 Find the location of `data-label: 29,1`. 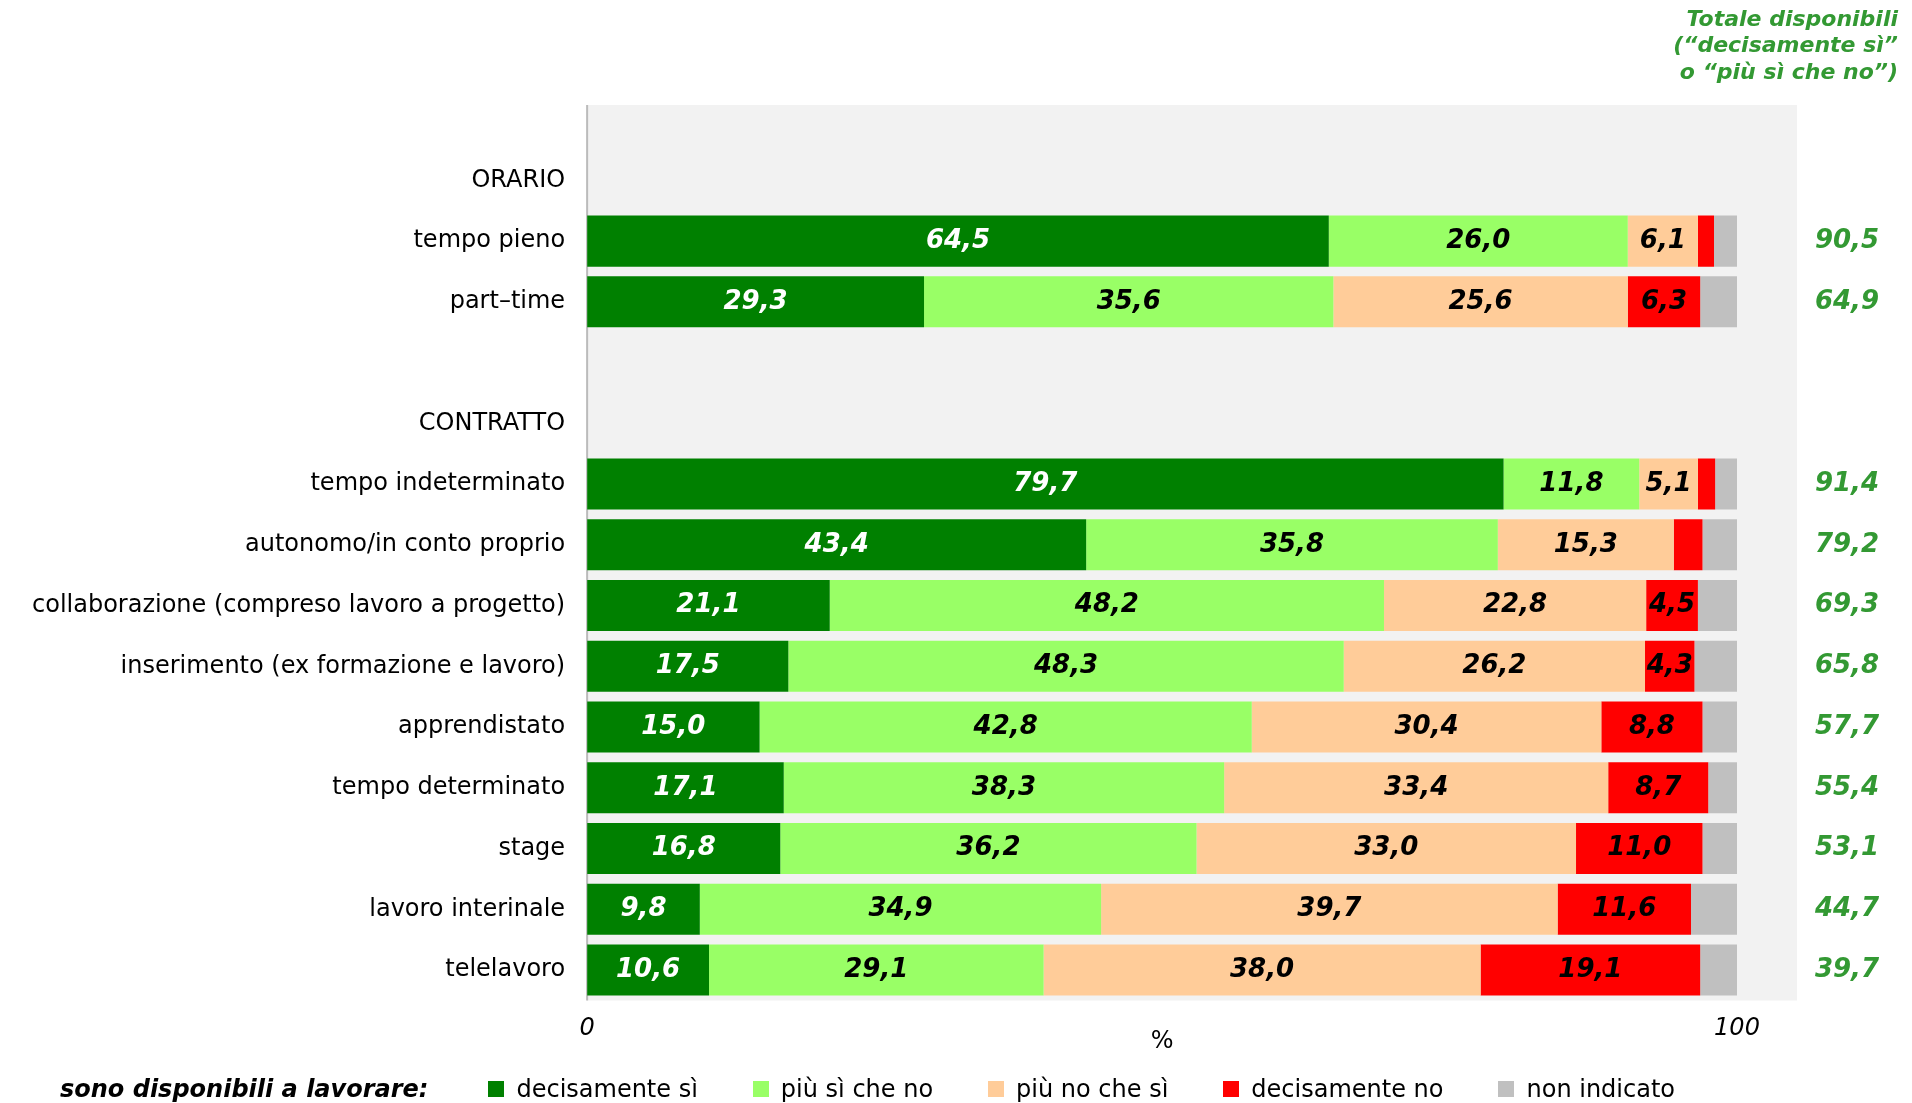

data-label: 29,1 is located at coordinates (876, 967).